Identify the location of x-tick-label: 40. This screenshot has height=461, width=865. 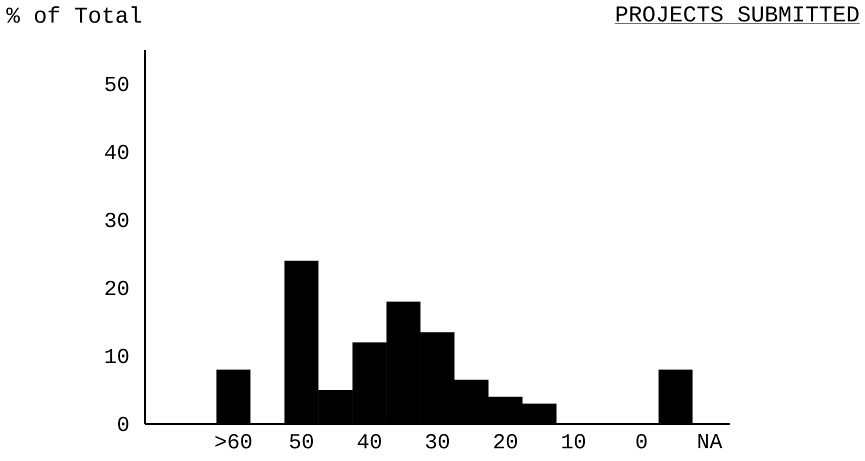
(369, 441).